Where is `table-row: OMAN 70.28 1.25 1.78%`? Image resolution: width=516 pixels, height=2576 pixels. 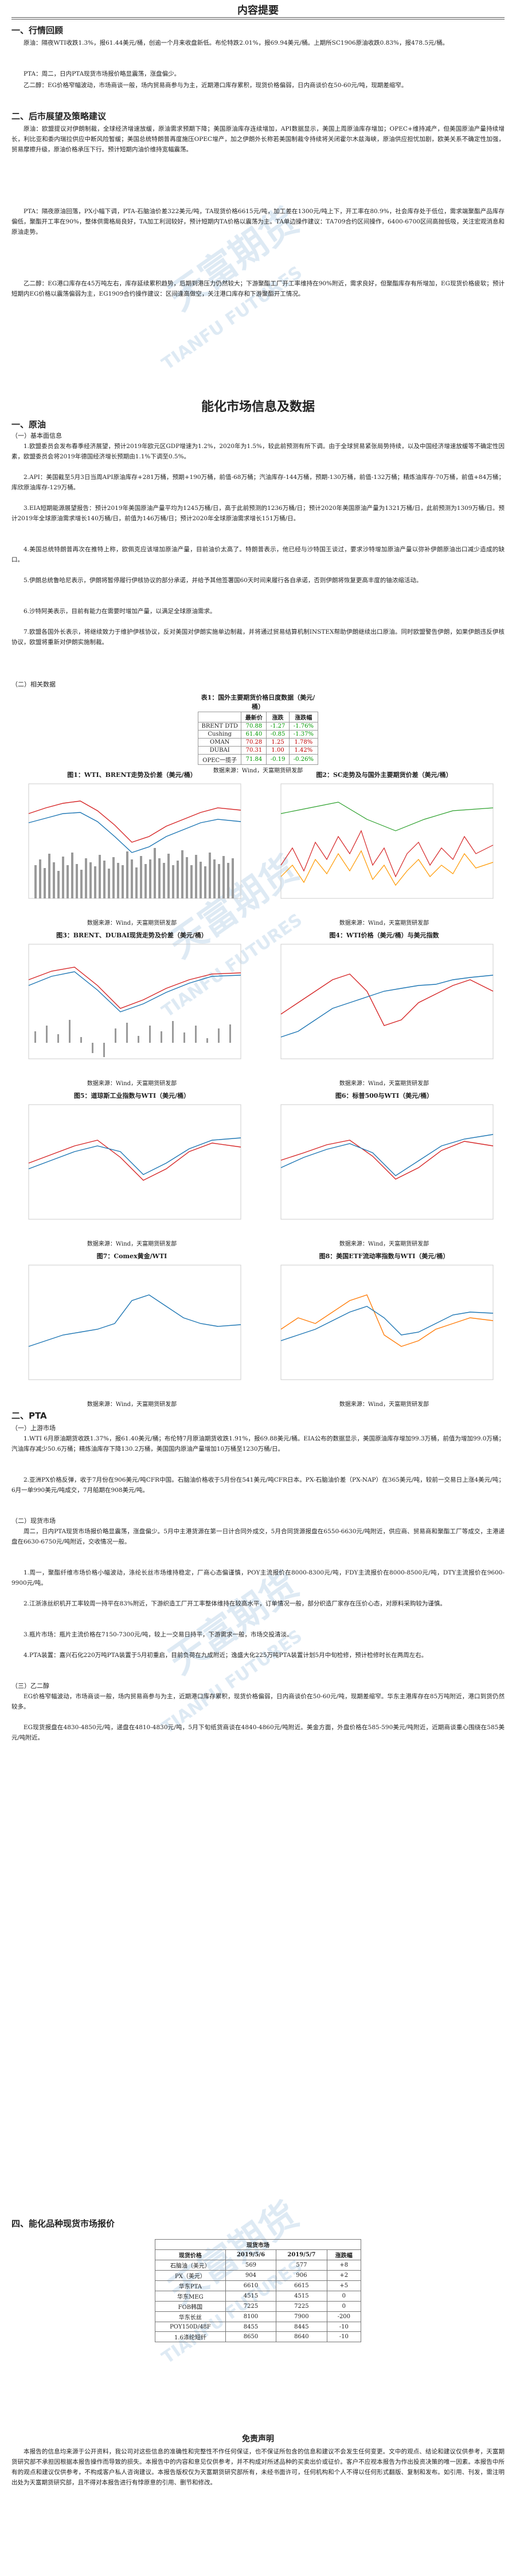 table-row: OMAN 70.28 1.25 1.78% is located at coordinates (258, 742).